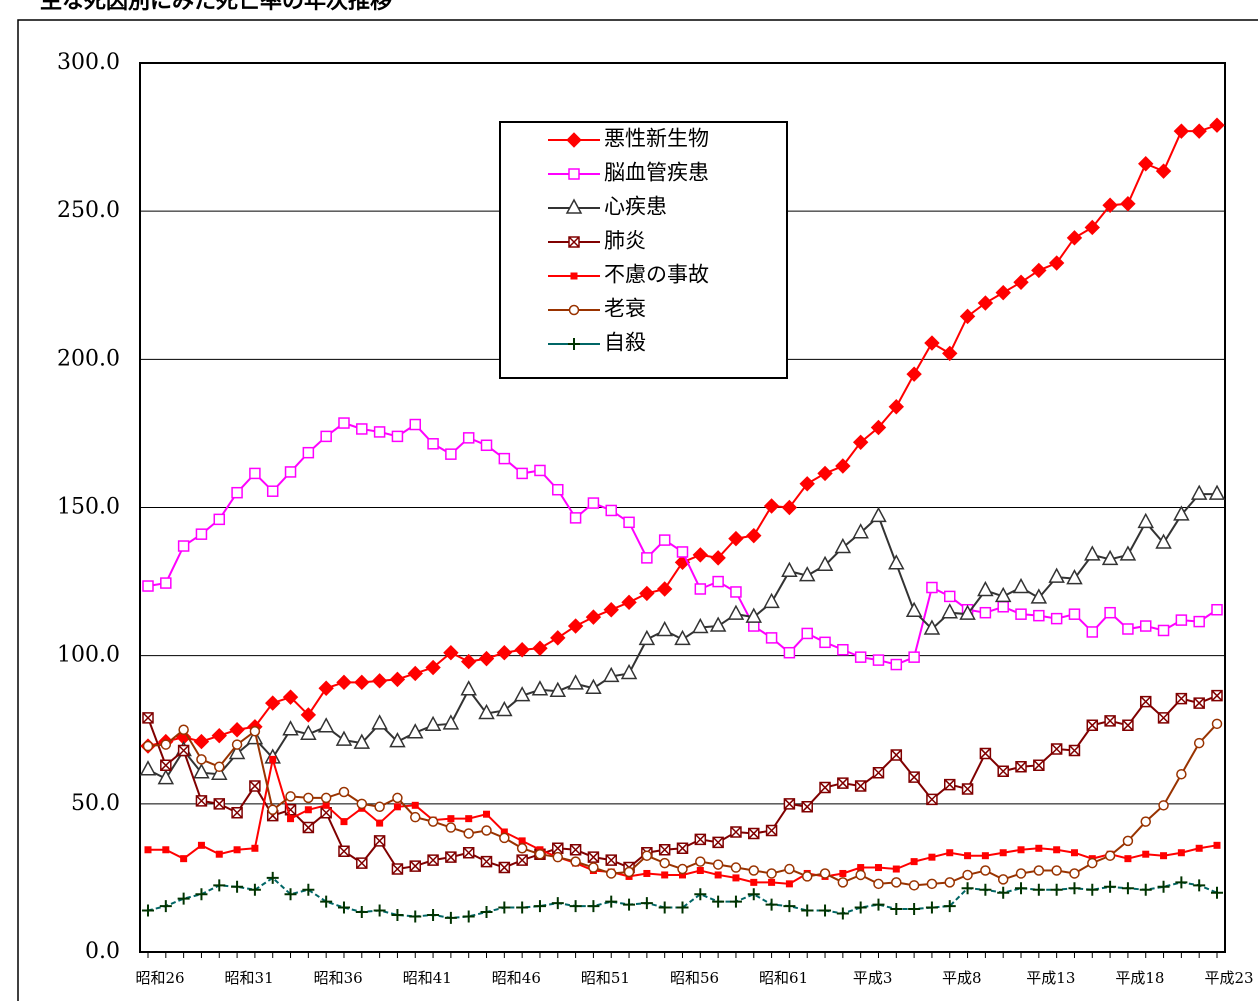 The image size is (1258, 1001). Describe the element at coordinates (88, 358) in the screenshot. I see `y-tick-label: 200.0` at that location.